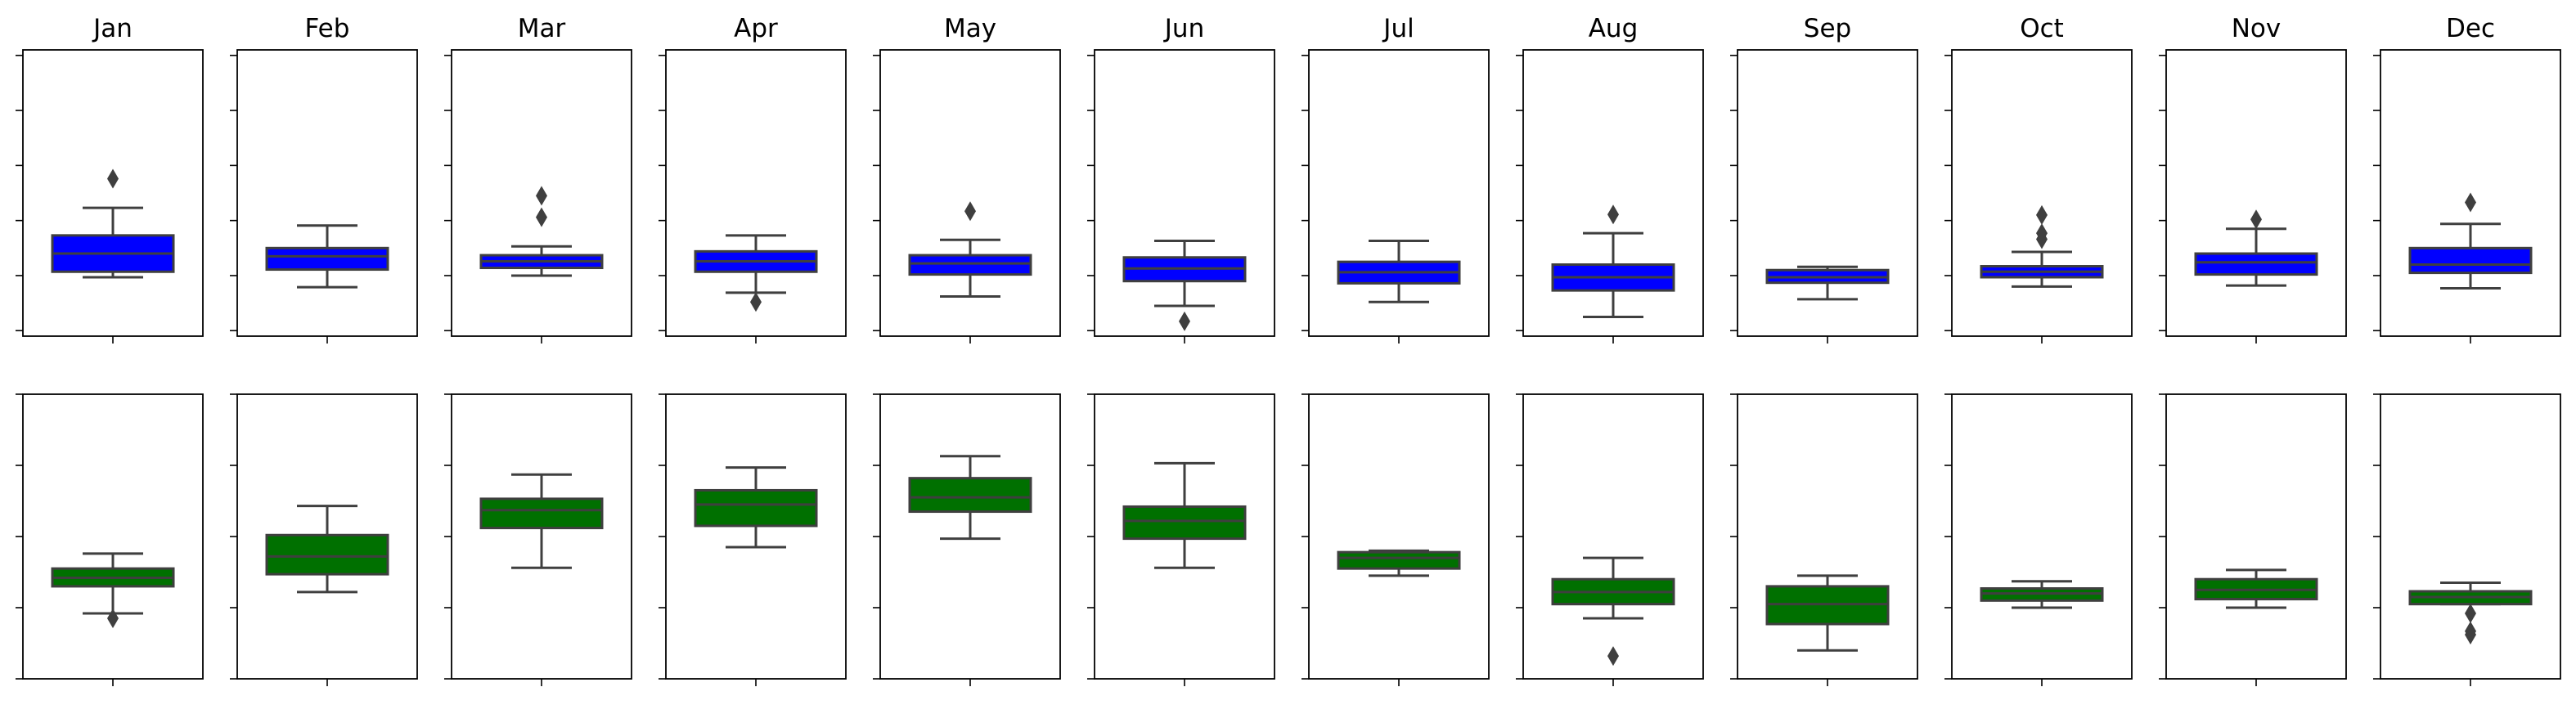 The height and width of the screenshot is (705, 2576). I want to click on panel-2-apr, so click(753, 539).